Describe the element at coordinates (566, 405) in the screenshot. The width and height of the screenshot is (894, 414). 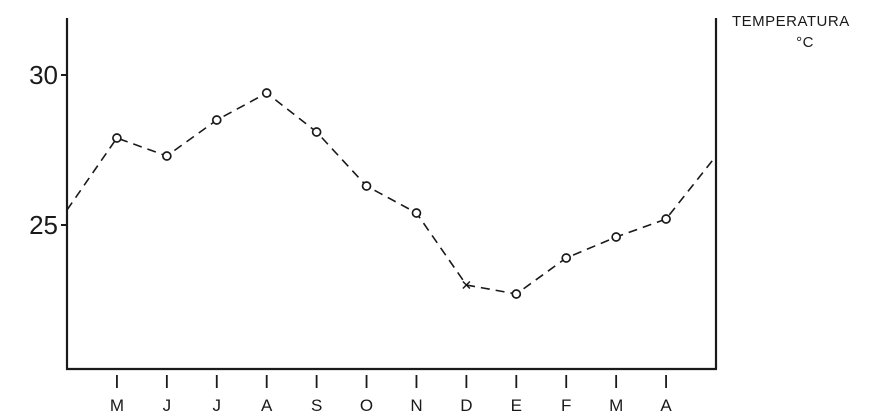
I see `x-tick-label: F` at that location.